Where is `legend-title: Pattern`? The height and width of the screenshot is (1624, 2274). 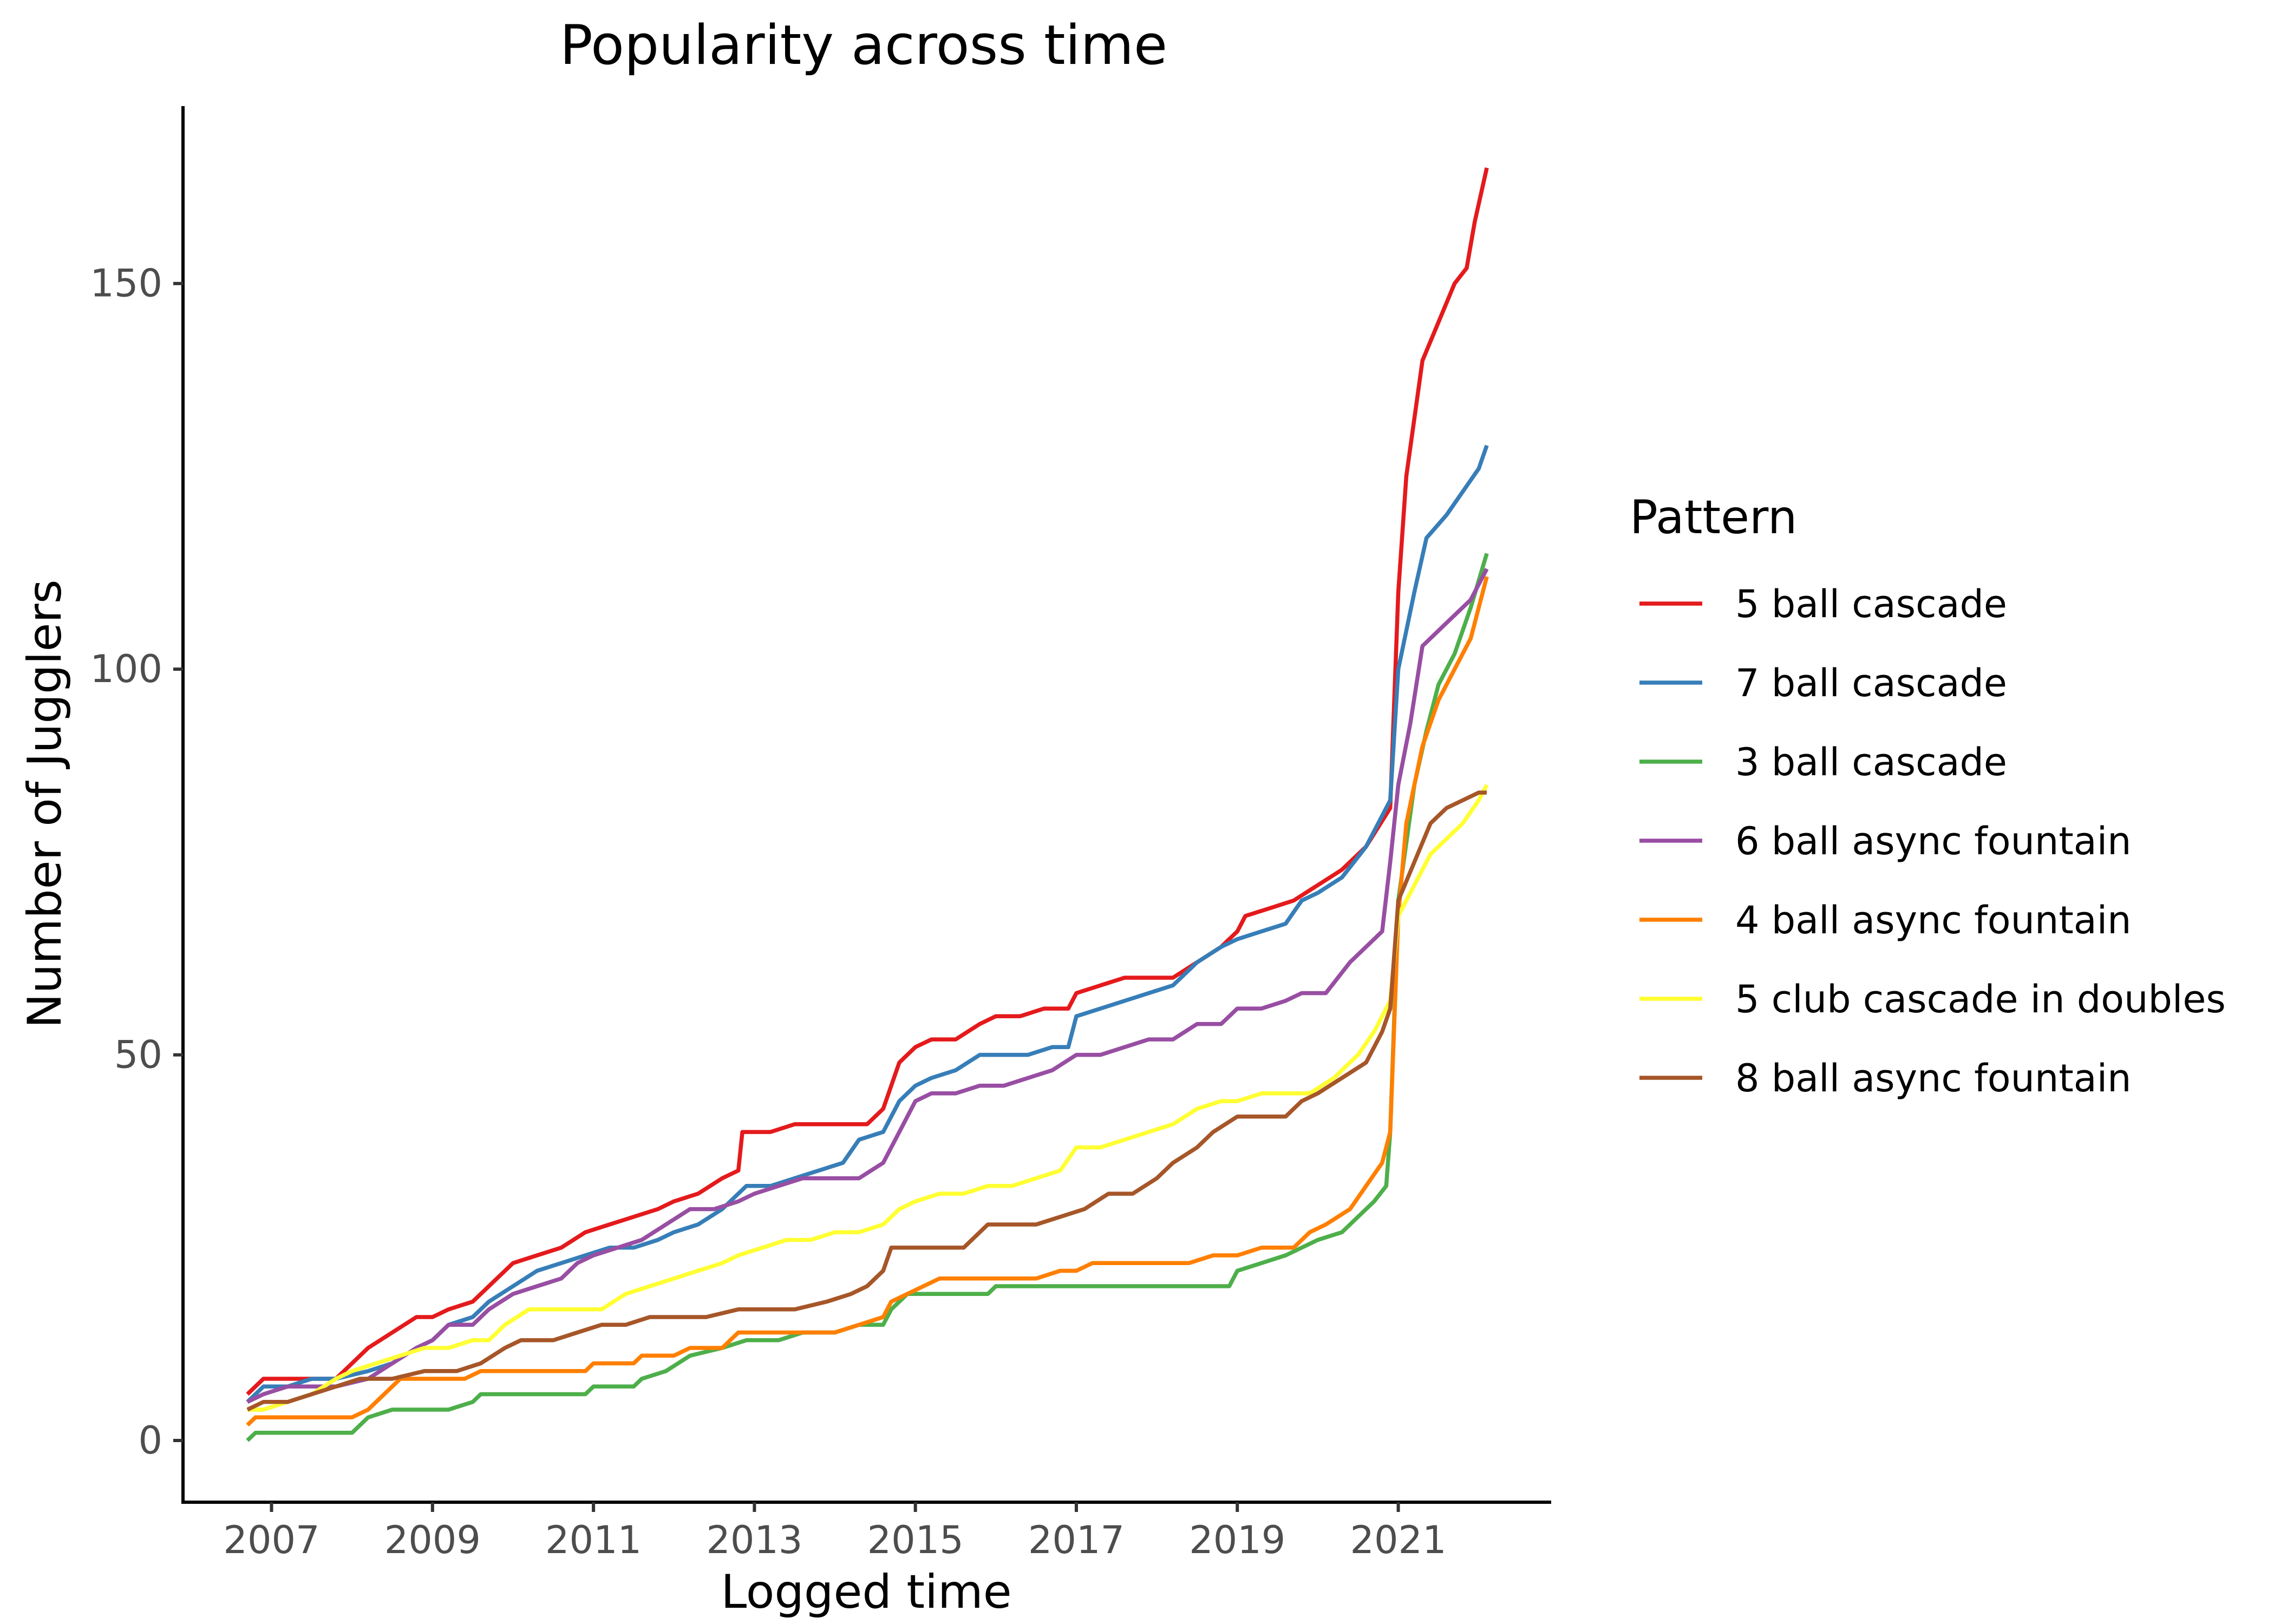
legend-title: Pattern is located at coordinates (1714, 517).